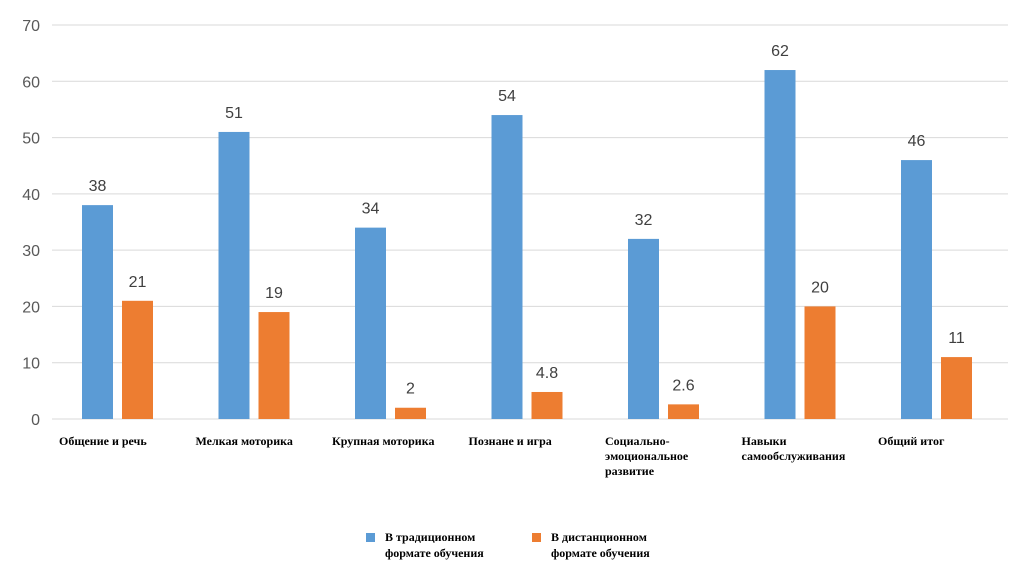  Describe the element at coordinates (599, 537) in the screenshot. I see `legend-label-line: В дистанционном` at that location.